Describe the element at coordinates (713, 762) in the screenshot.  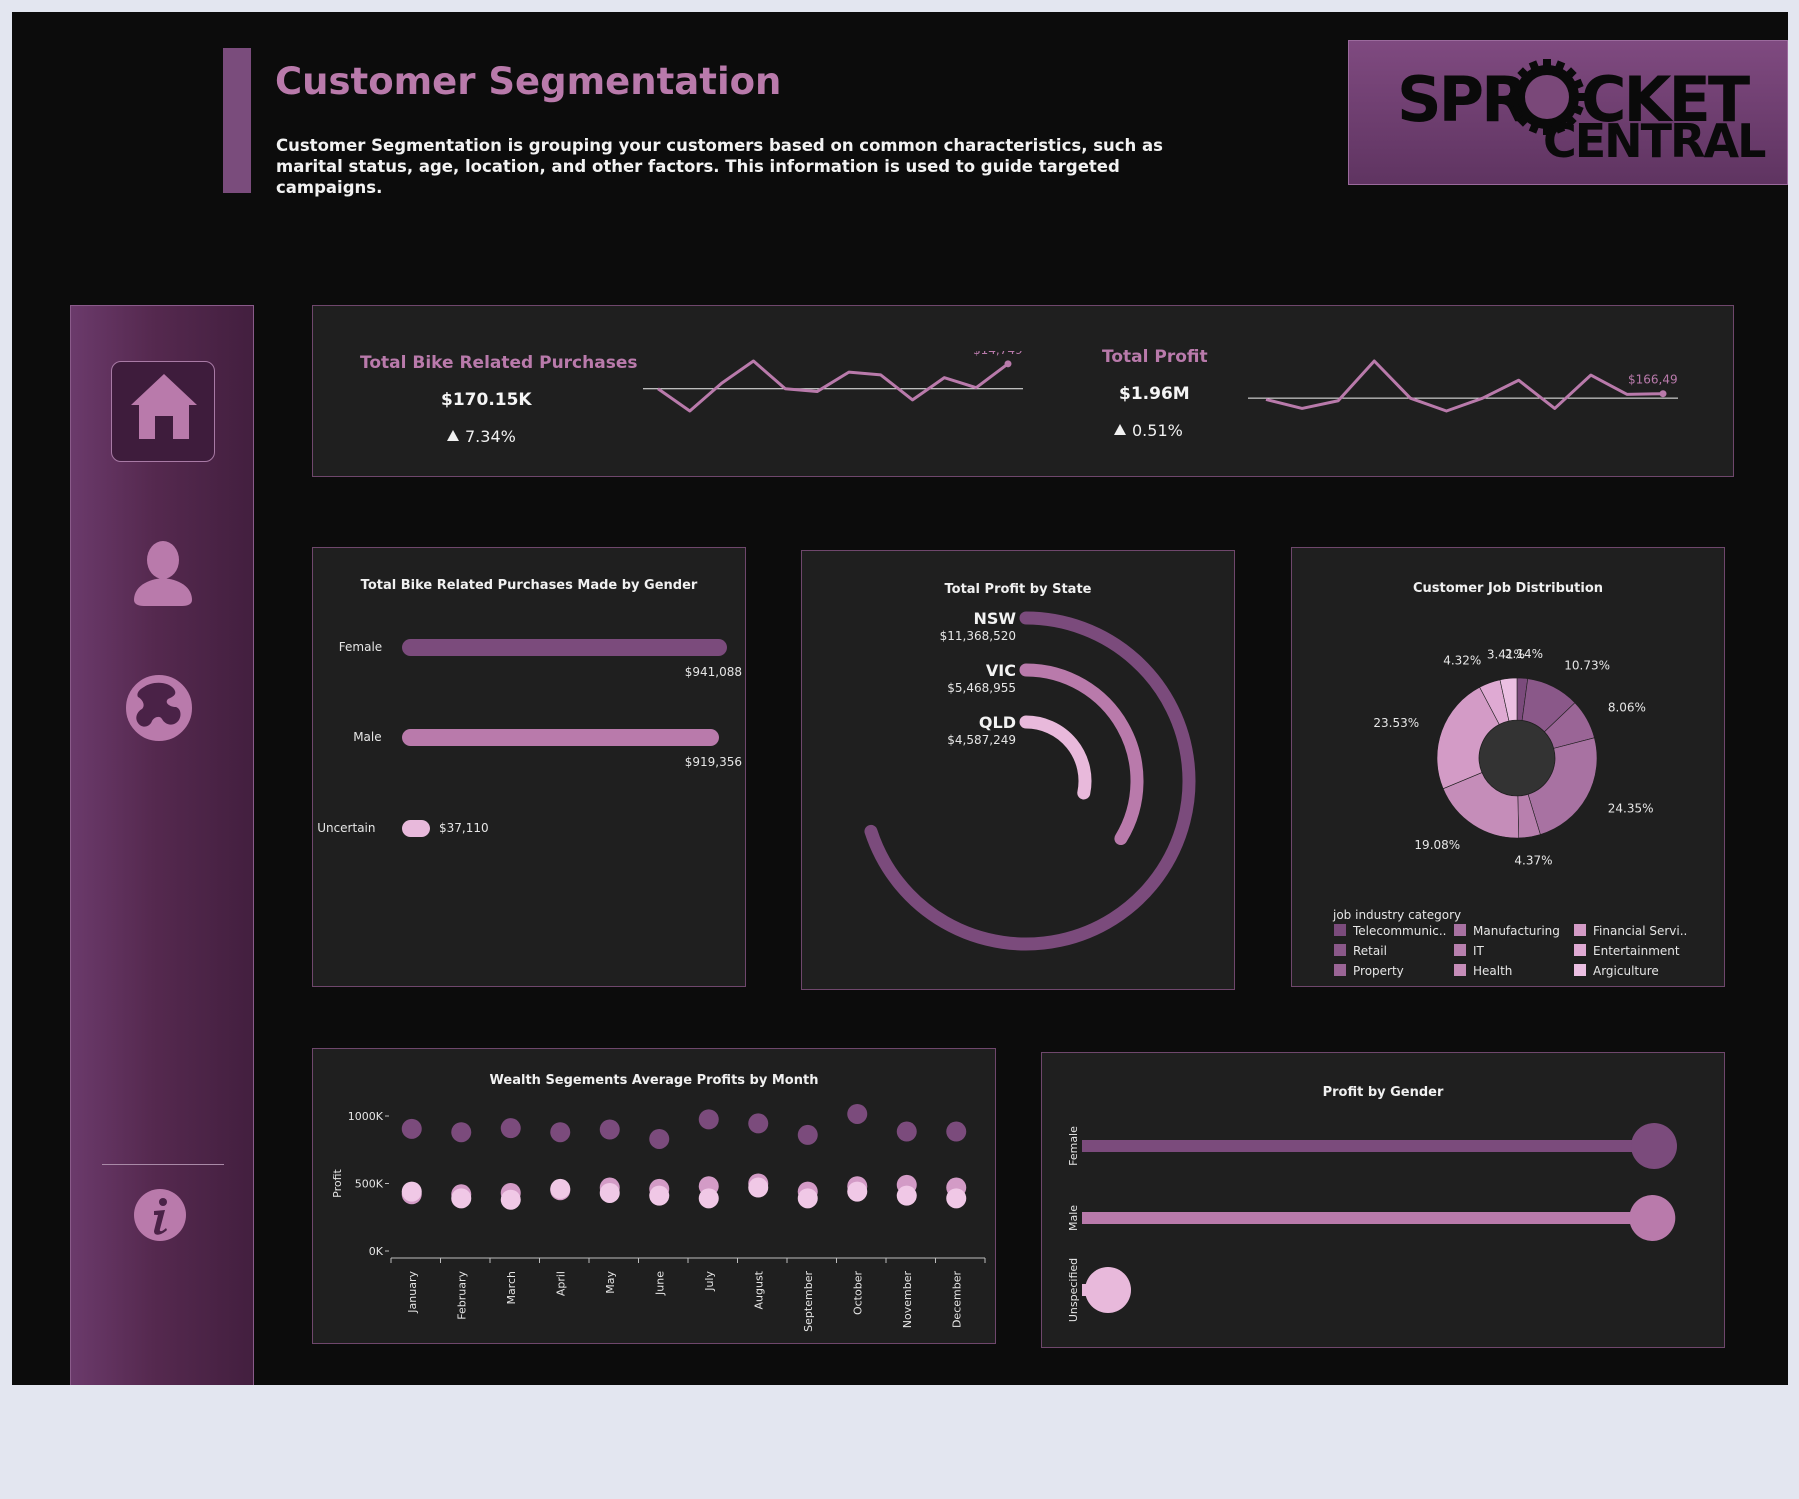
I see `gender-value-label: $919,356` at that location.